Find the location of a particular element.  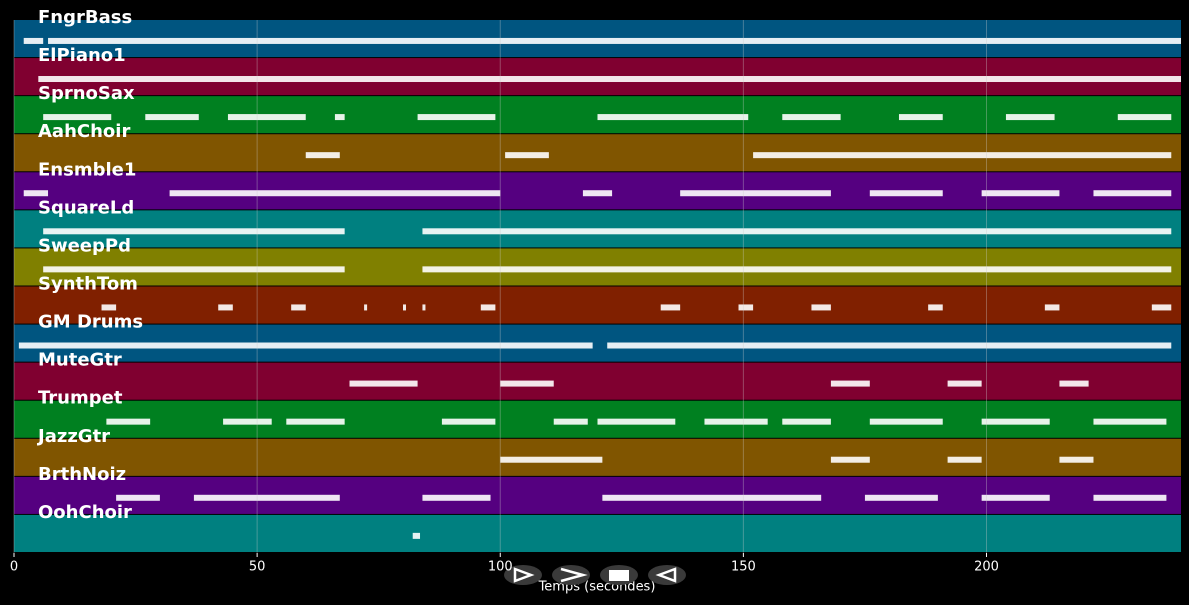

track-name: Trumpet is located at coordinates (80, 398).